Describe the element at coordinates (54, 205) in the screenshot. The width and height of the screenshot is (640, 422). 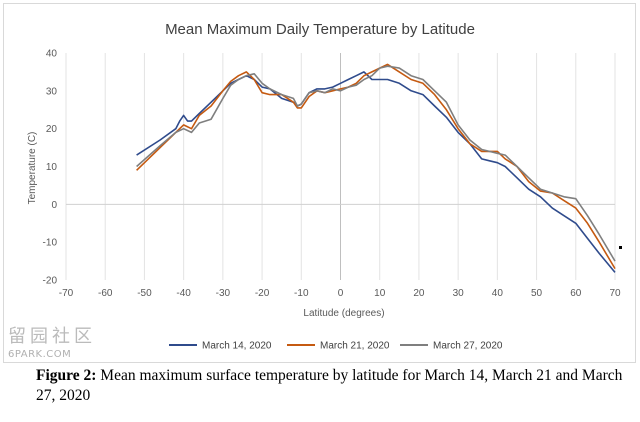
I see `y-tick-label: 0` at that location.